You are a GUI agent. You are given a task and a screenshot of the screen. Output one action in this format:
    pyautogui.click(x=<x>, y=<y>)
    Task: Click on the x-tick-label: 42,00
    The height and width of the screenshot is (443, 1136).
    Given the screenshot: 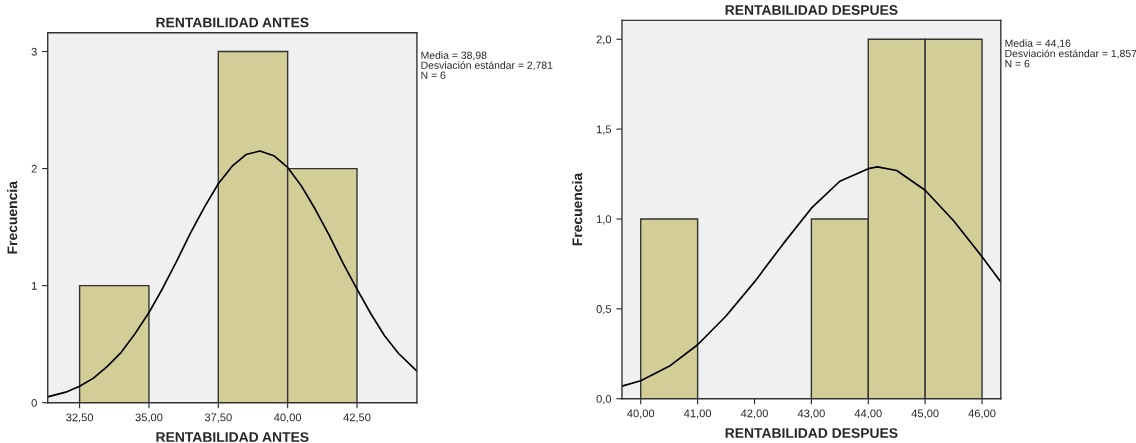 What is the action you would take?
    pyautogui.click(x=754, y=414)
    